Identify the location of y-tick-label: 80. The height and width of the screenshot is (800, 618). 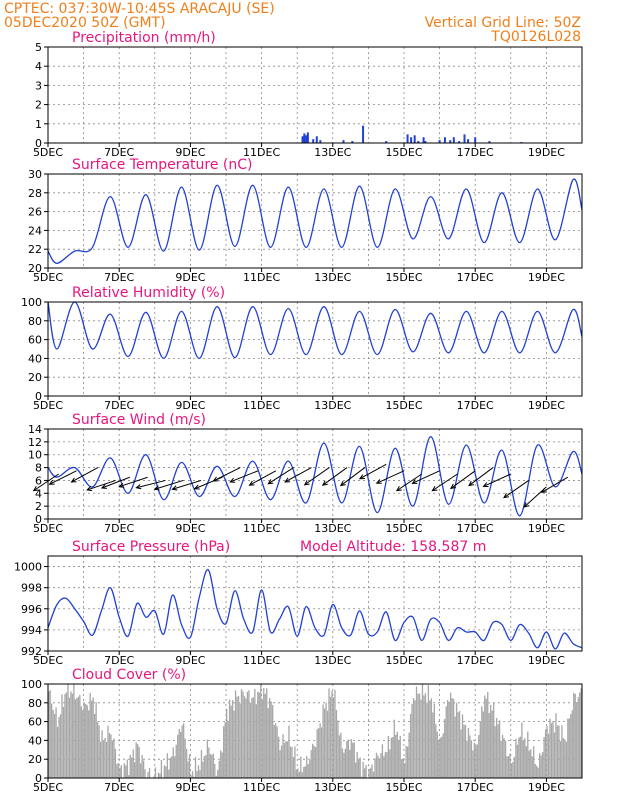
(35, 321).